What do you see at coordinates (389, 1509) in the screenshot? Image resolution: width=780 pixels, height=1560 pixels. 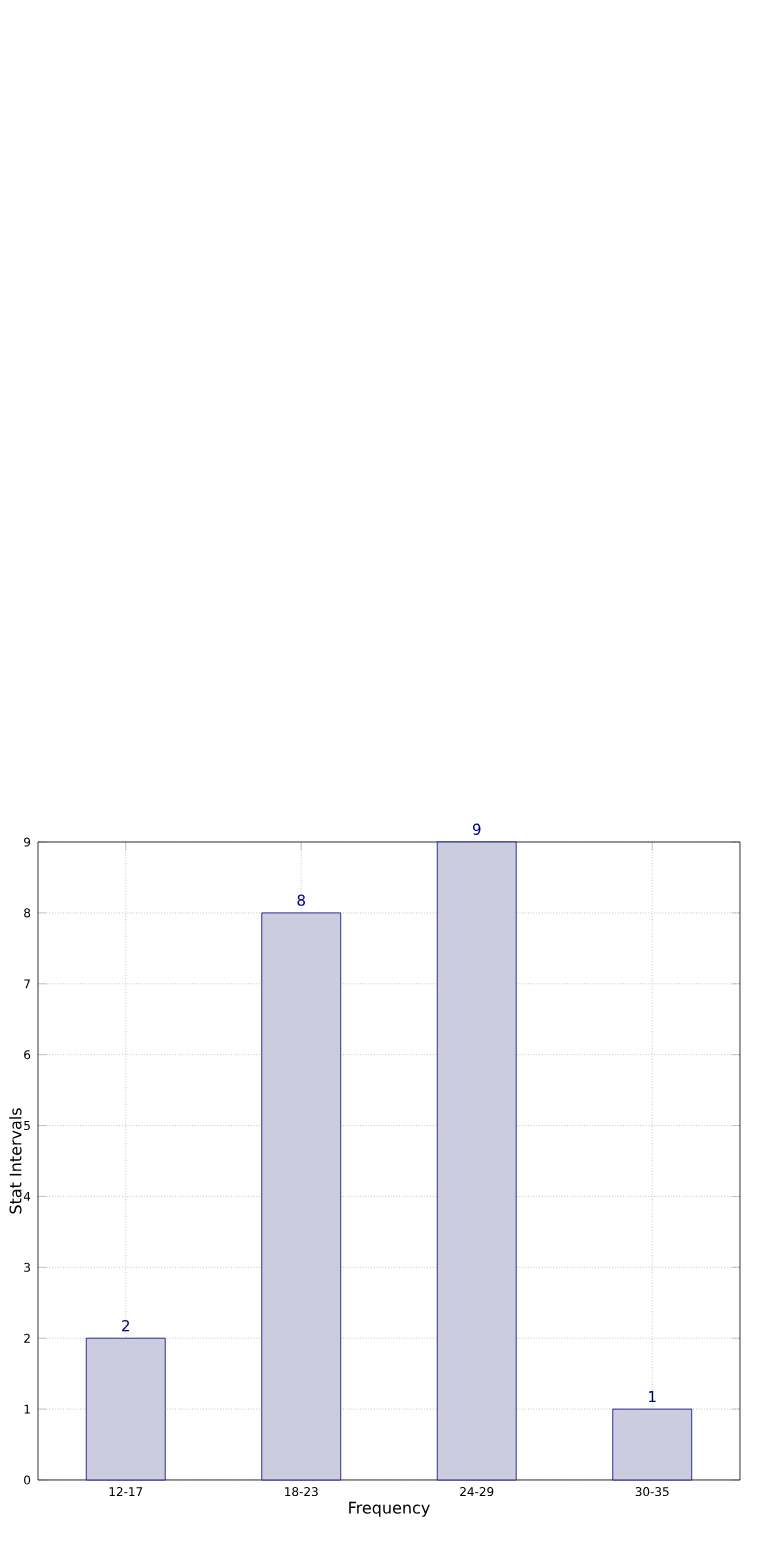 I see `x-axis-title: Frequency` at bounding box center [389, 1509].